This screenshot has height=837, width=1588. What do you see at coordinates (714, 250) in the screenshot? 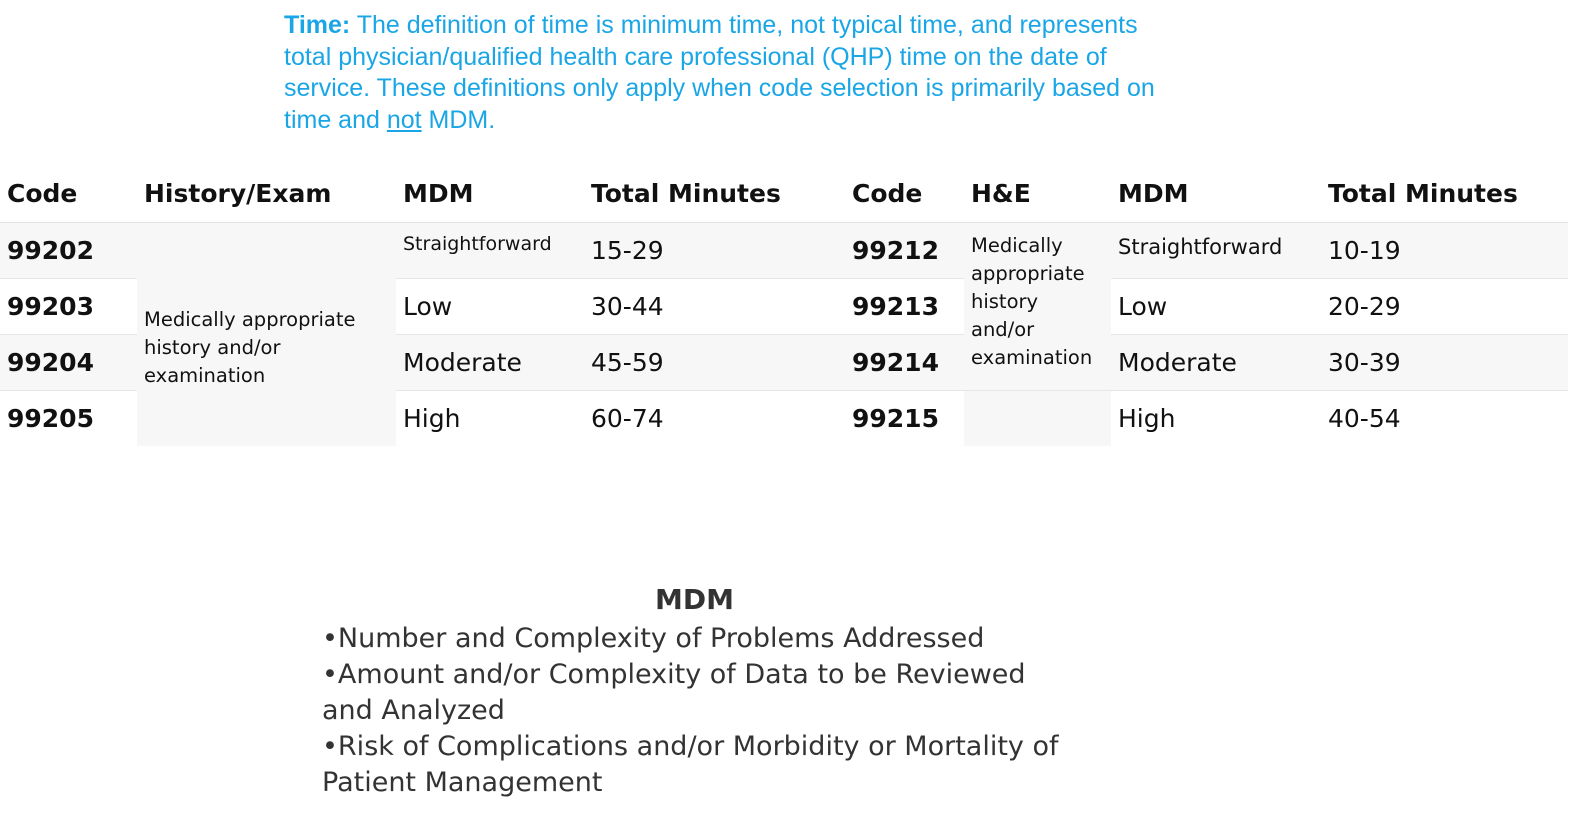
I see `minutes-new-cell: 15-29` at bounding box center [714, 250].